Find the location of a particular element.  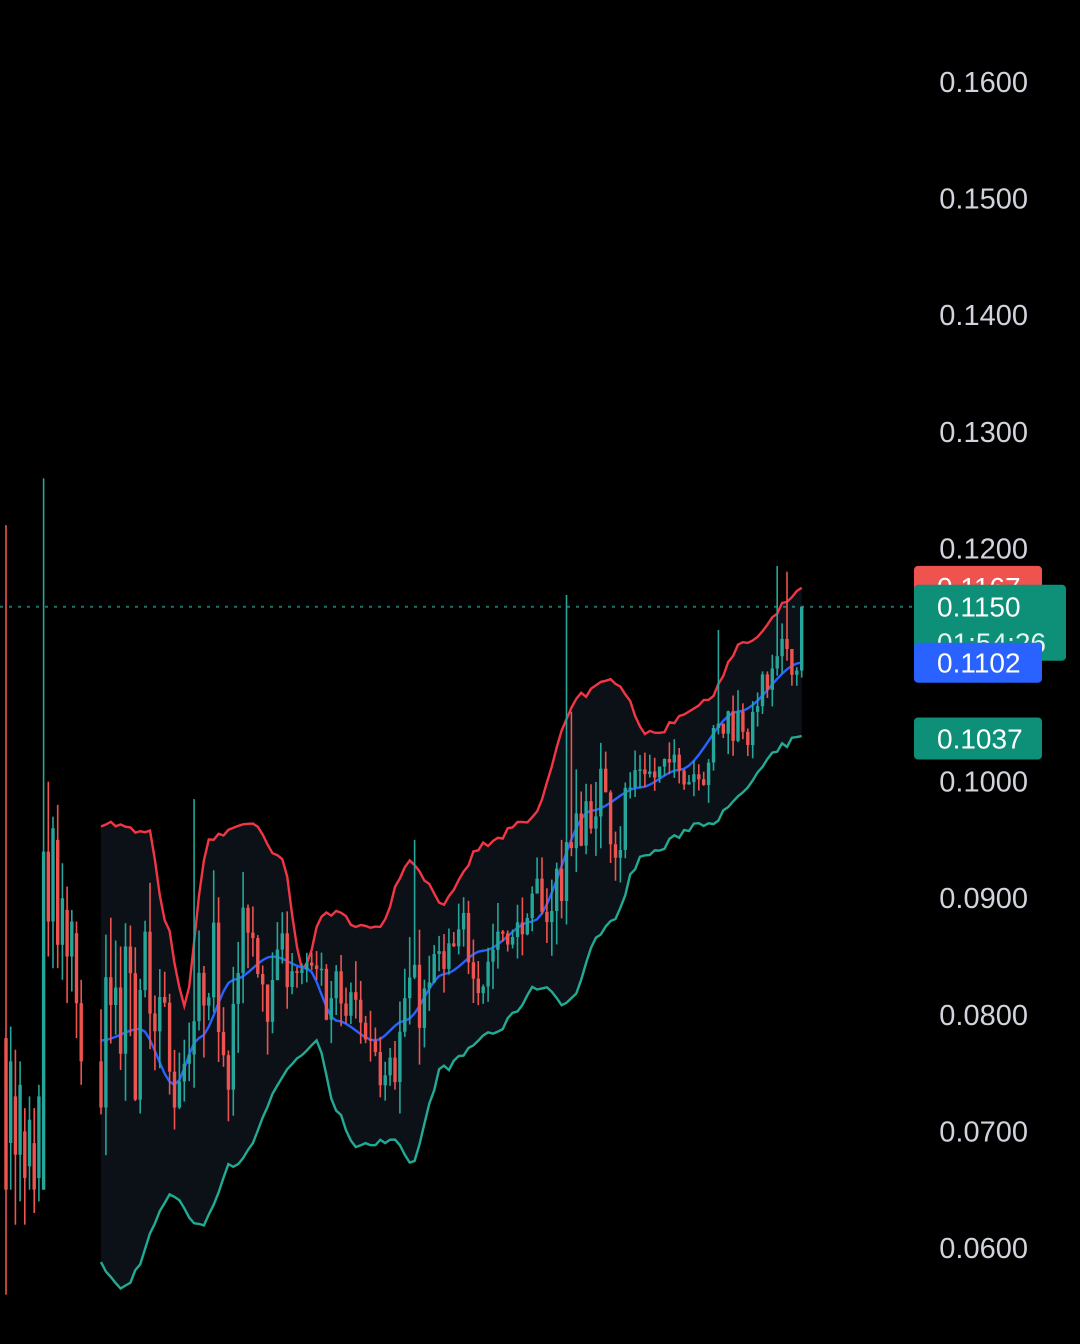

middle-band-value: 0.1102 is located at coordinates (979, 663).